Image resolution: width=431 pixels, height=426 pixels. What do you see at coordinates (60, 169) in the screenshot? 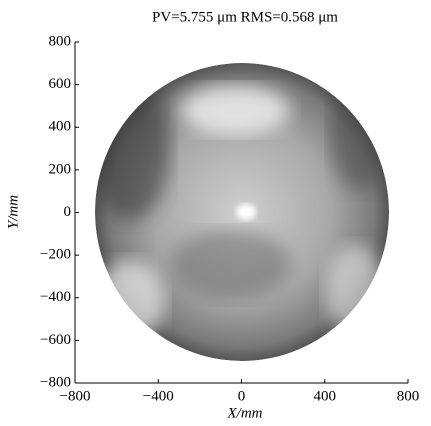
I see `y-tick-label: 200` at bounding box center [60, 169].